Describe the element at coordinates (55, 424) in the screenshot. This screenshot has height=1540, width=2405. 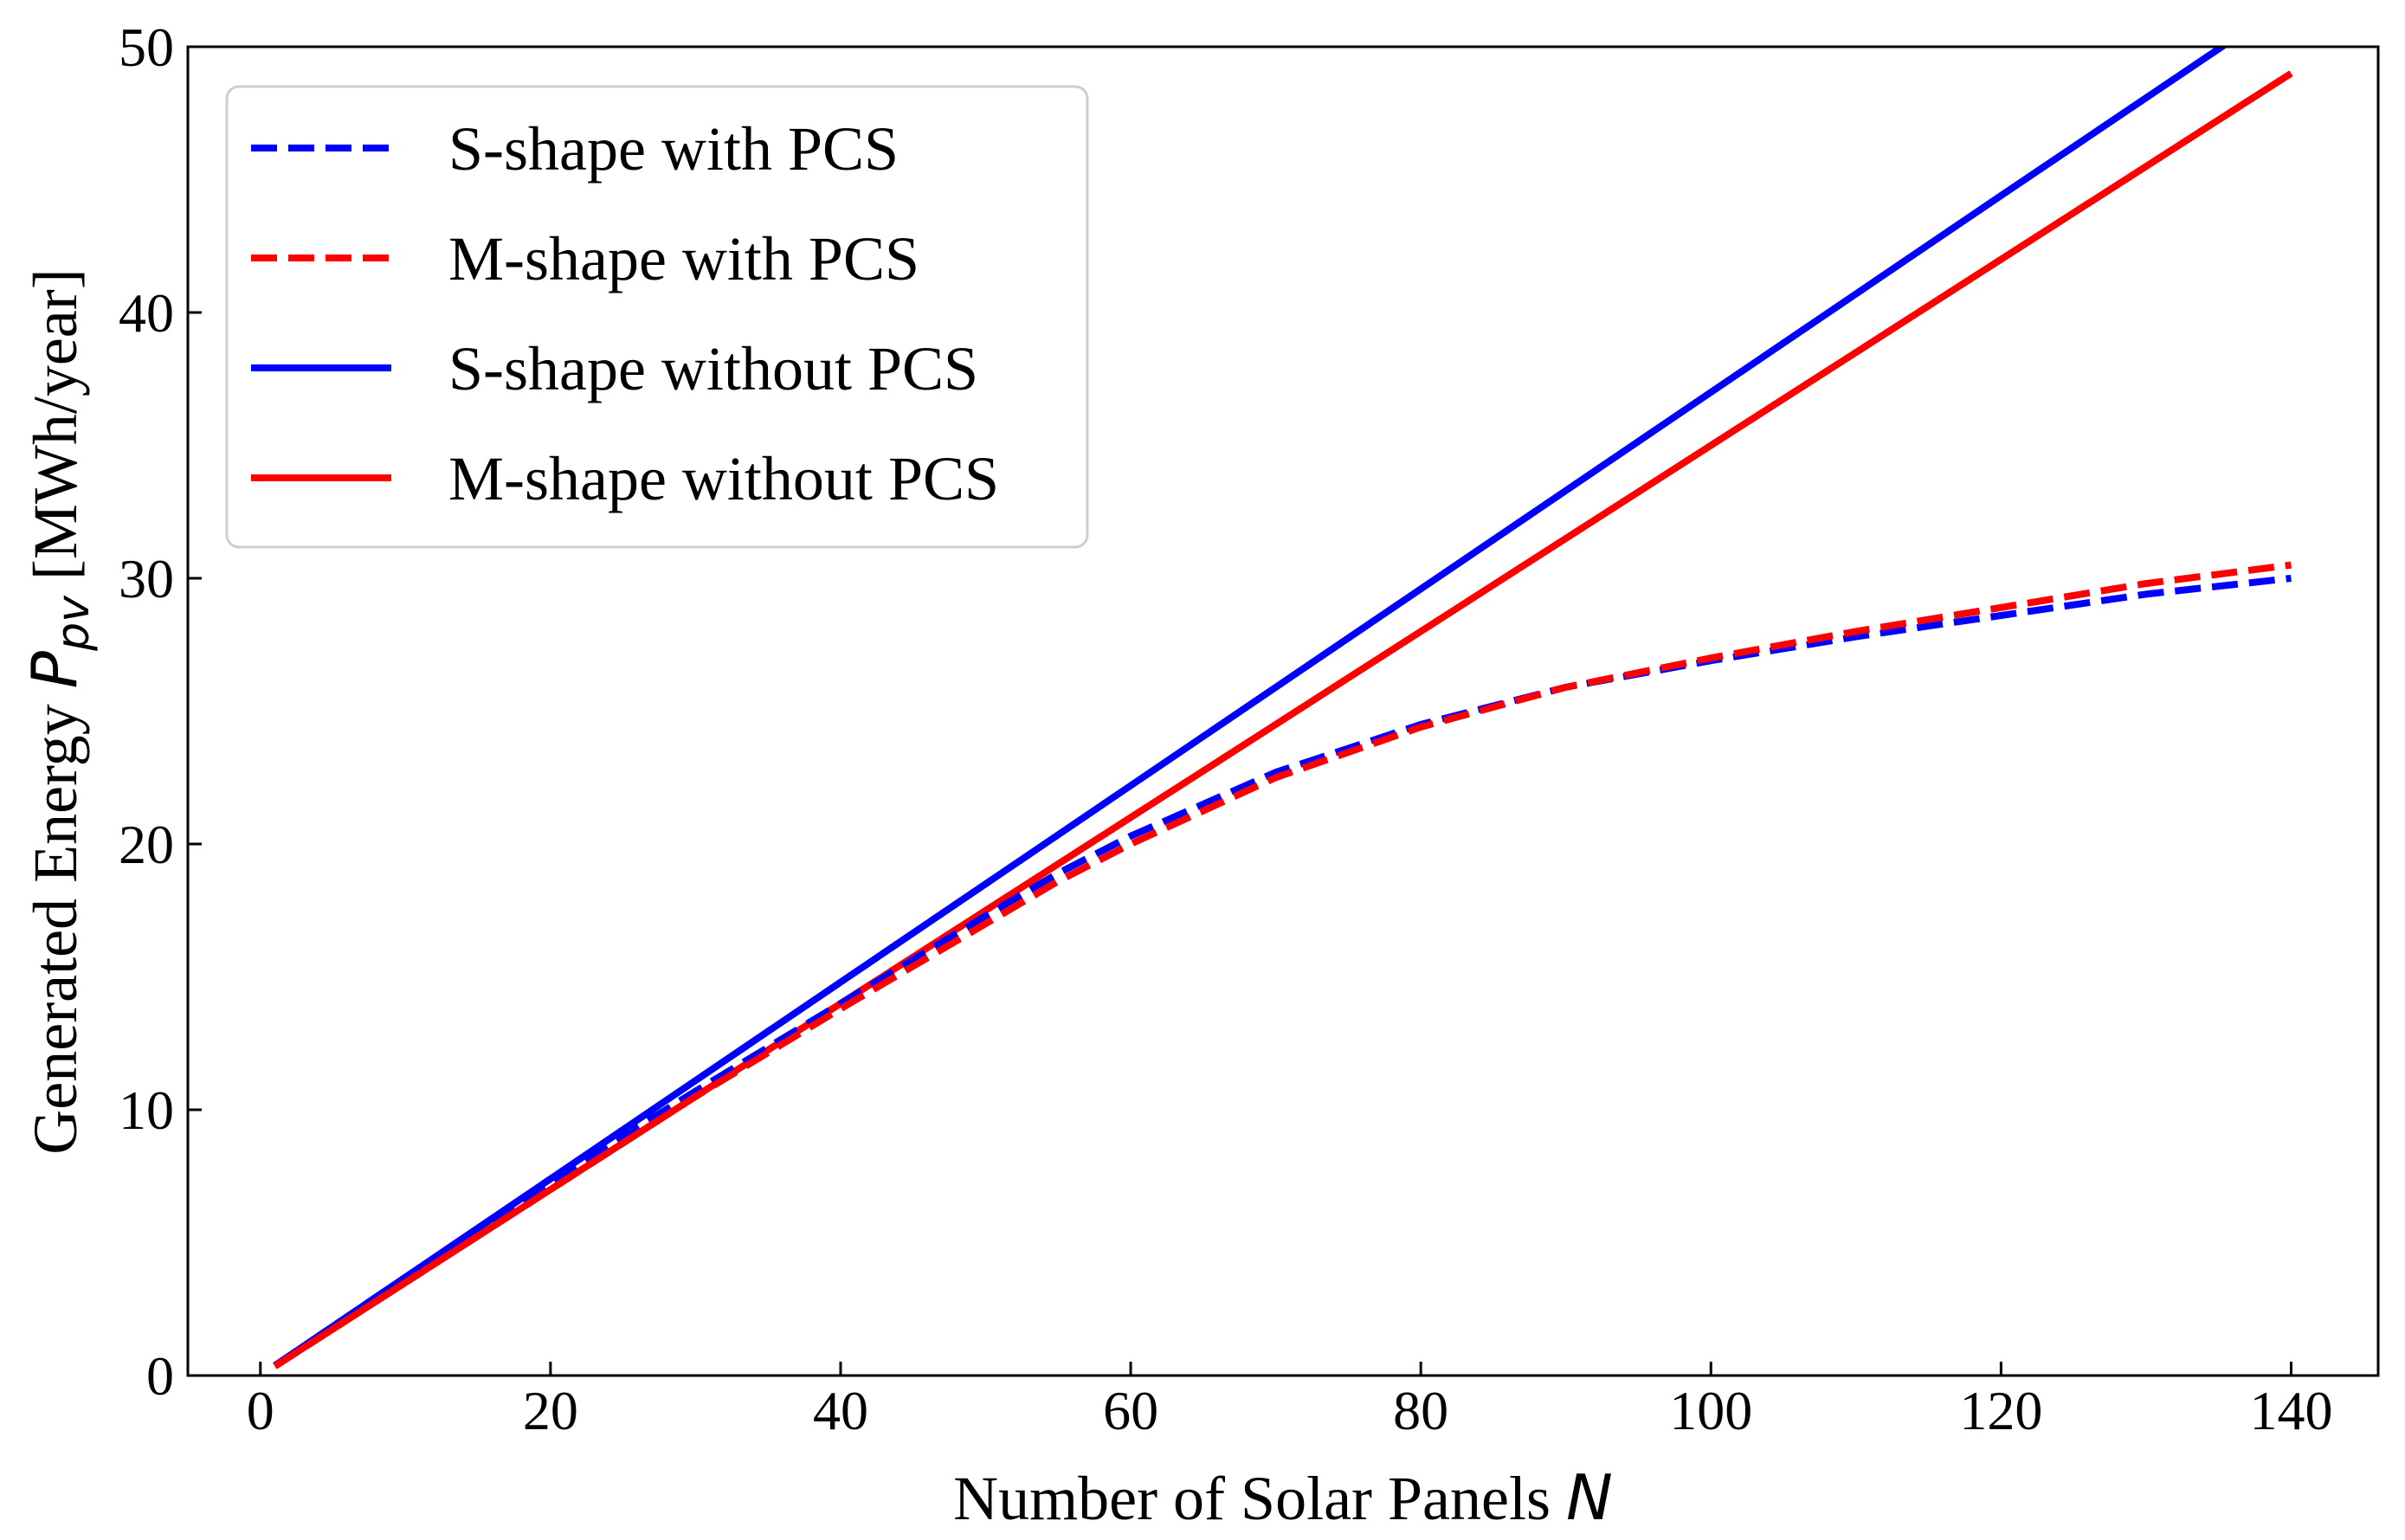
I see `y-axis-unit: [MWh/year]` at that location.